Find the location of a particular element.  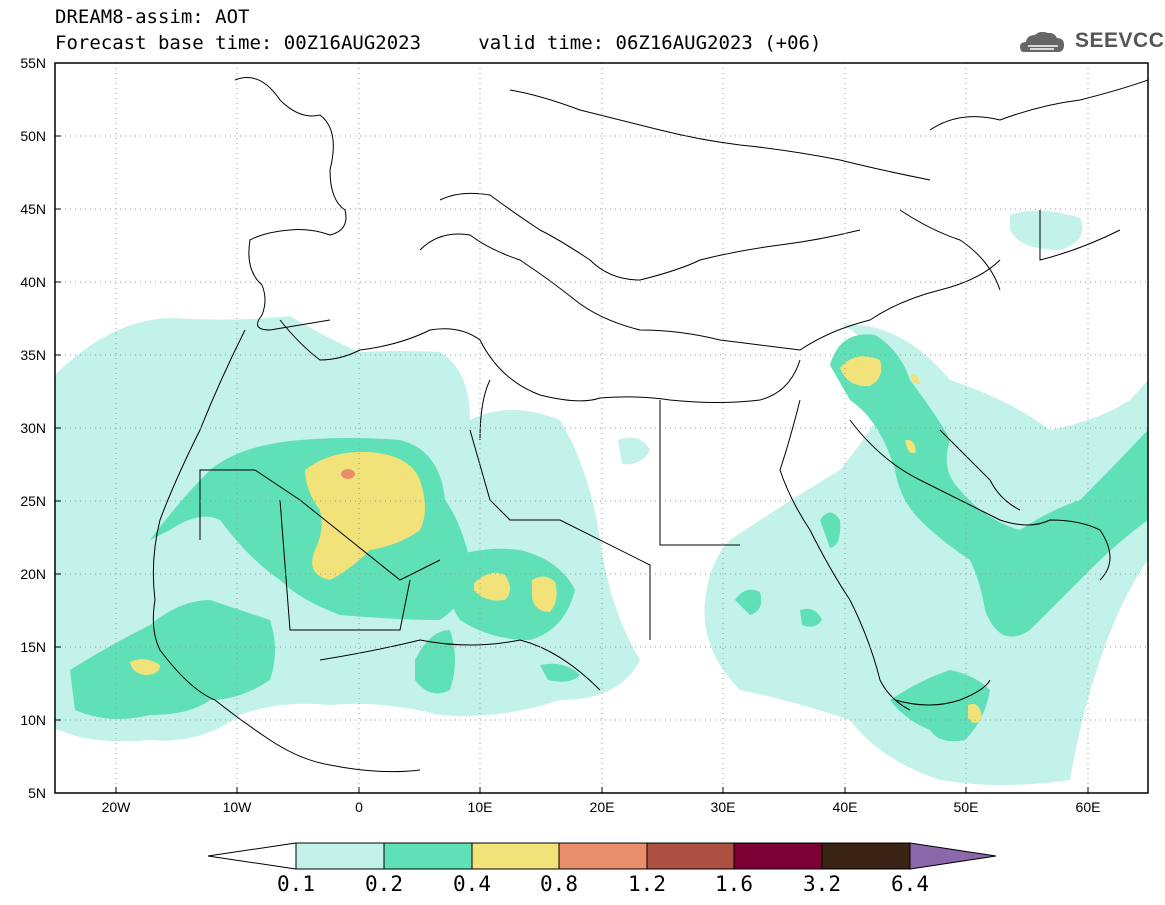

lat-label: 10N is located at coordinates (33, 720).